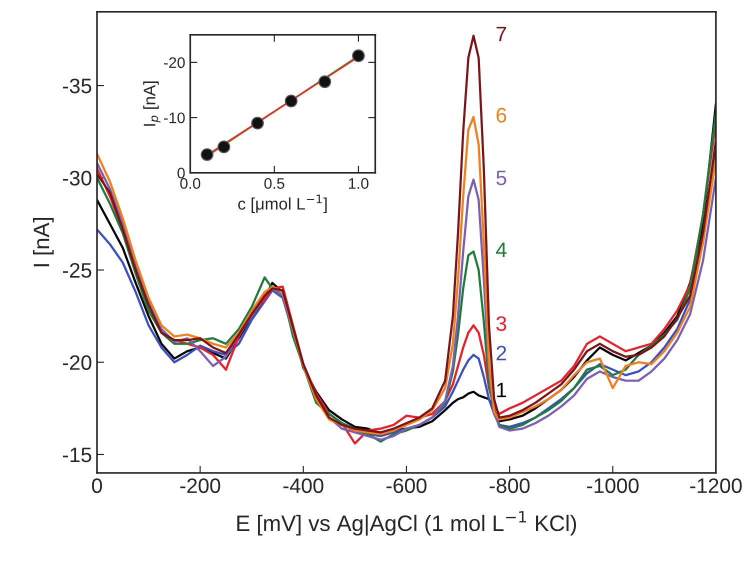 This screenshot has height=561, width=752. What do you see at coordinates (510, 486) in the screenshot?
I see `x-tick-label: -800` at bounding box center [510, 486].